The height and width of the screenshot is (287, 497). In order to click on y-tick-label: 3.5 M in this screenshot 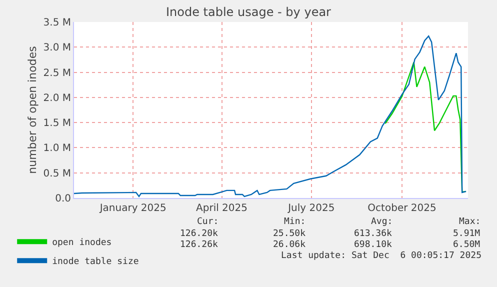, I will do `click(57, 23)`.